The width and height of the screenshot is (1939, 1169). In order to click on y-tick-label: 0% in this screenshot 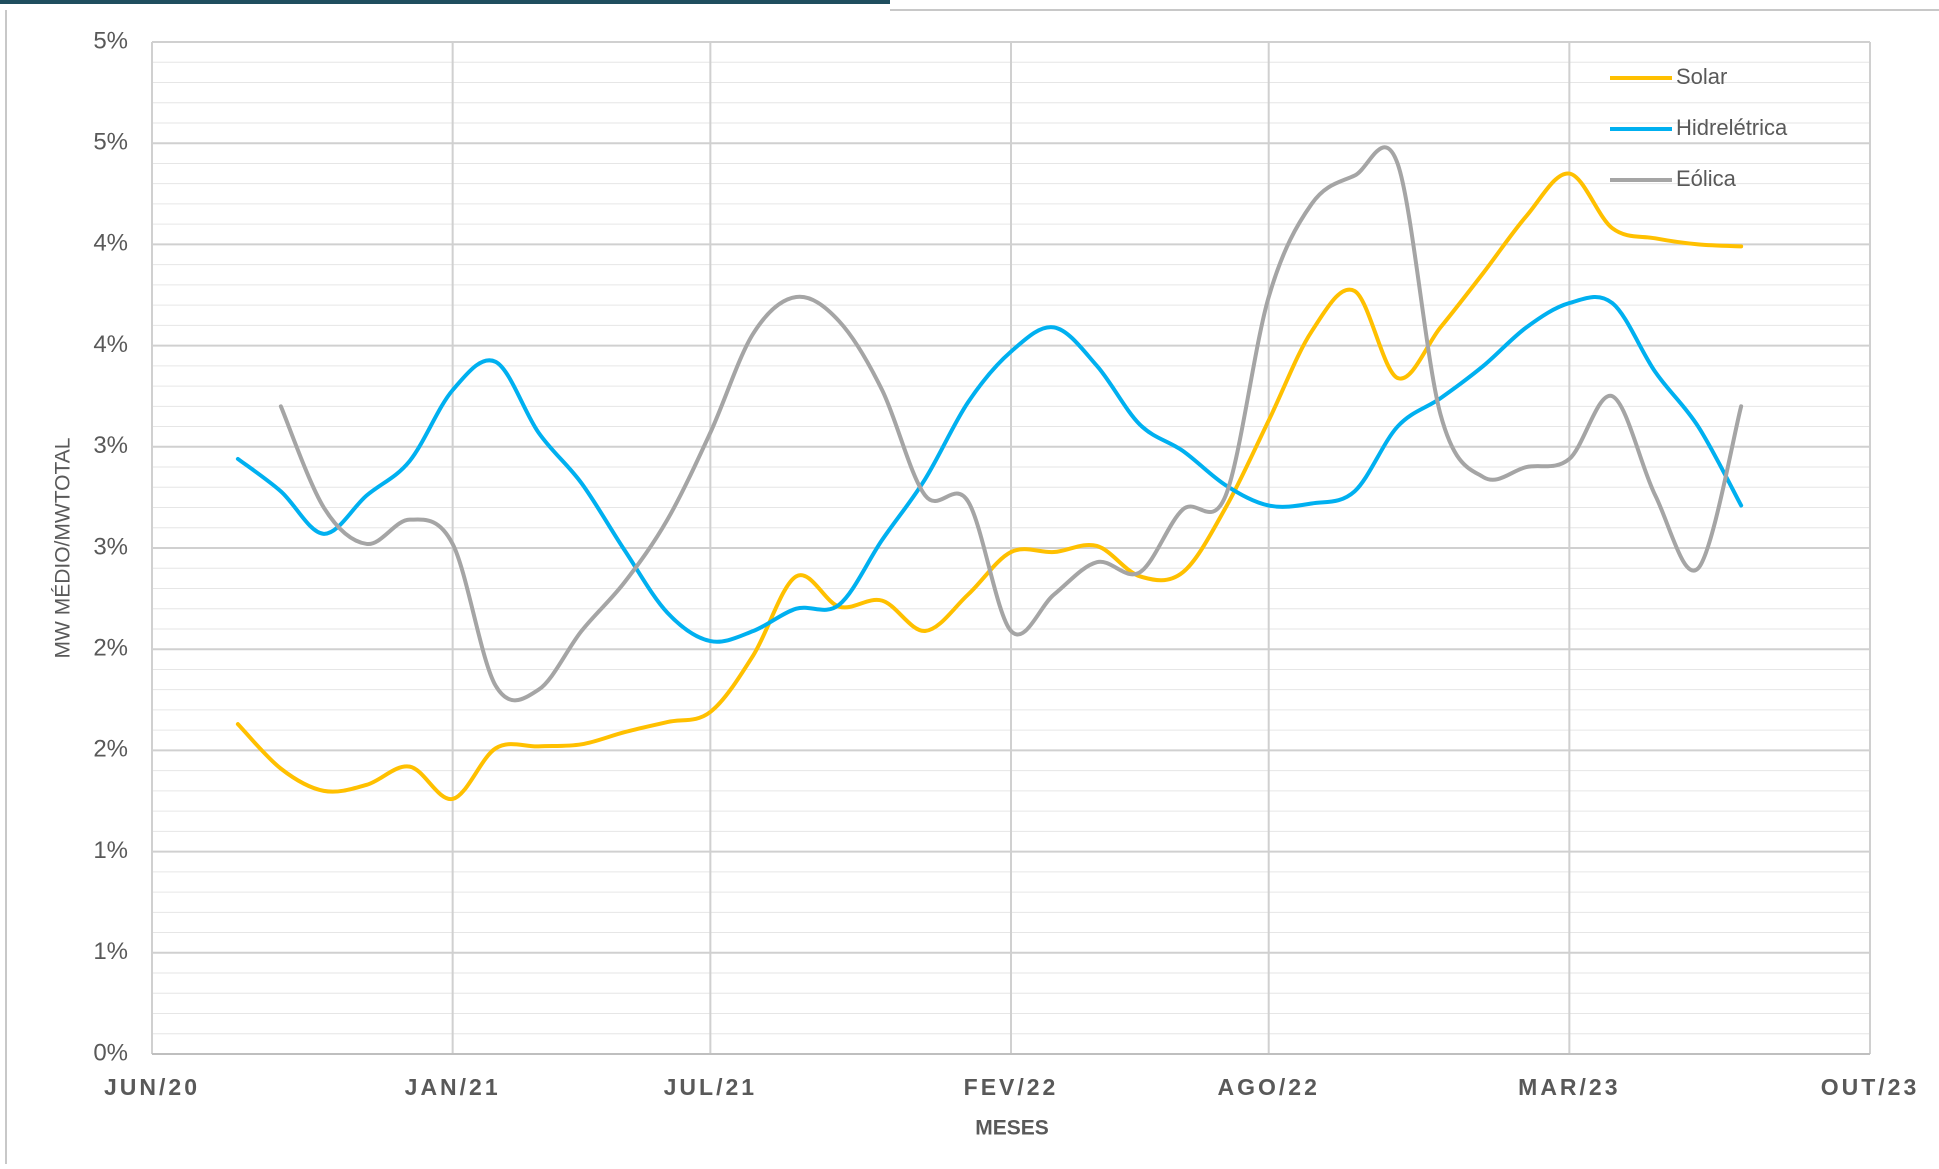, I will do `click(110, 1052)`.